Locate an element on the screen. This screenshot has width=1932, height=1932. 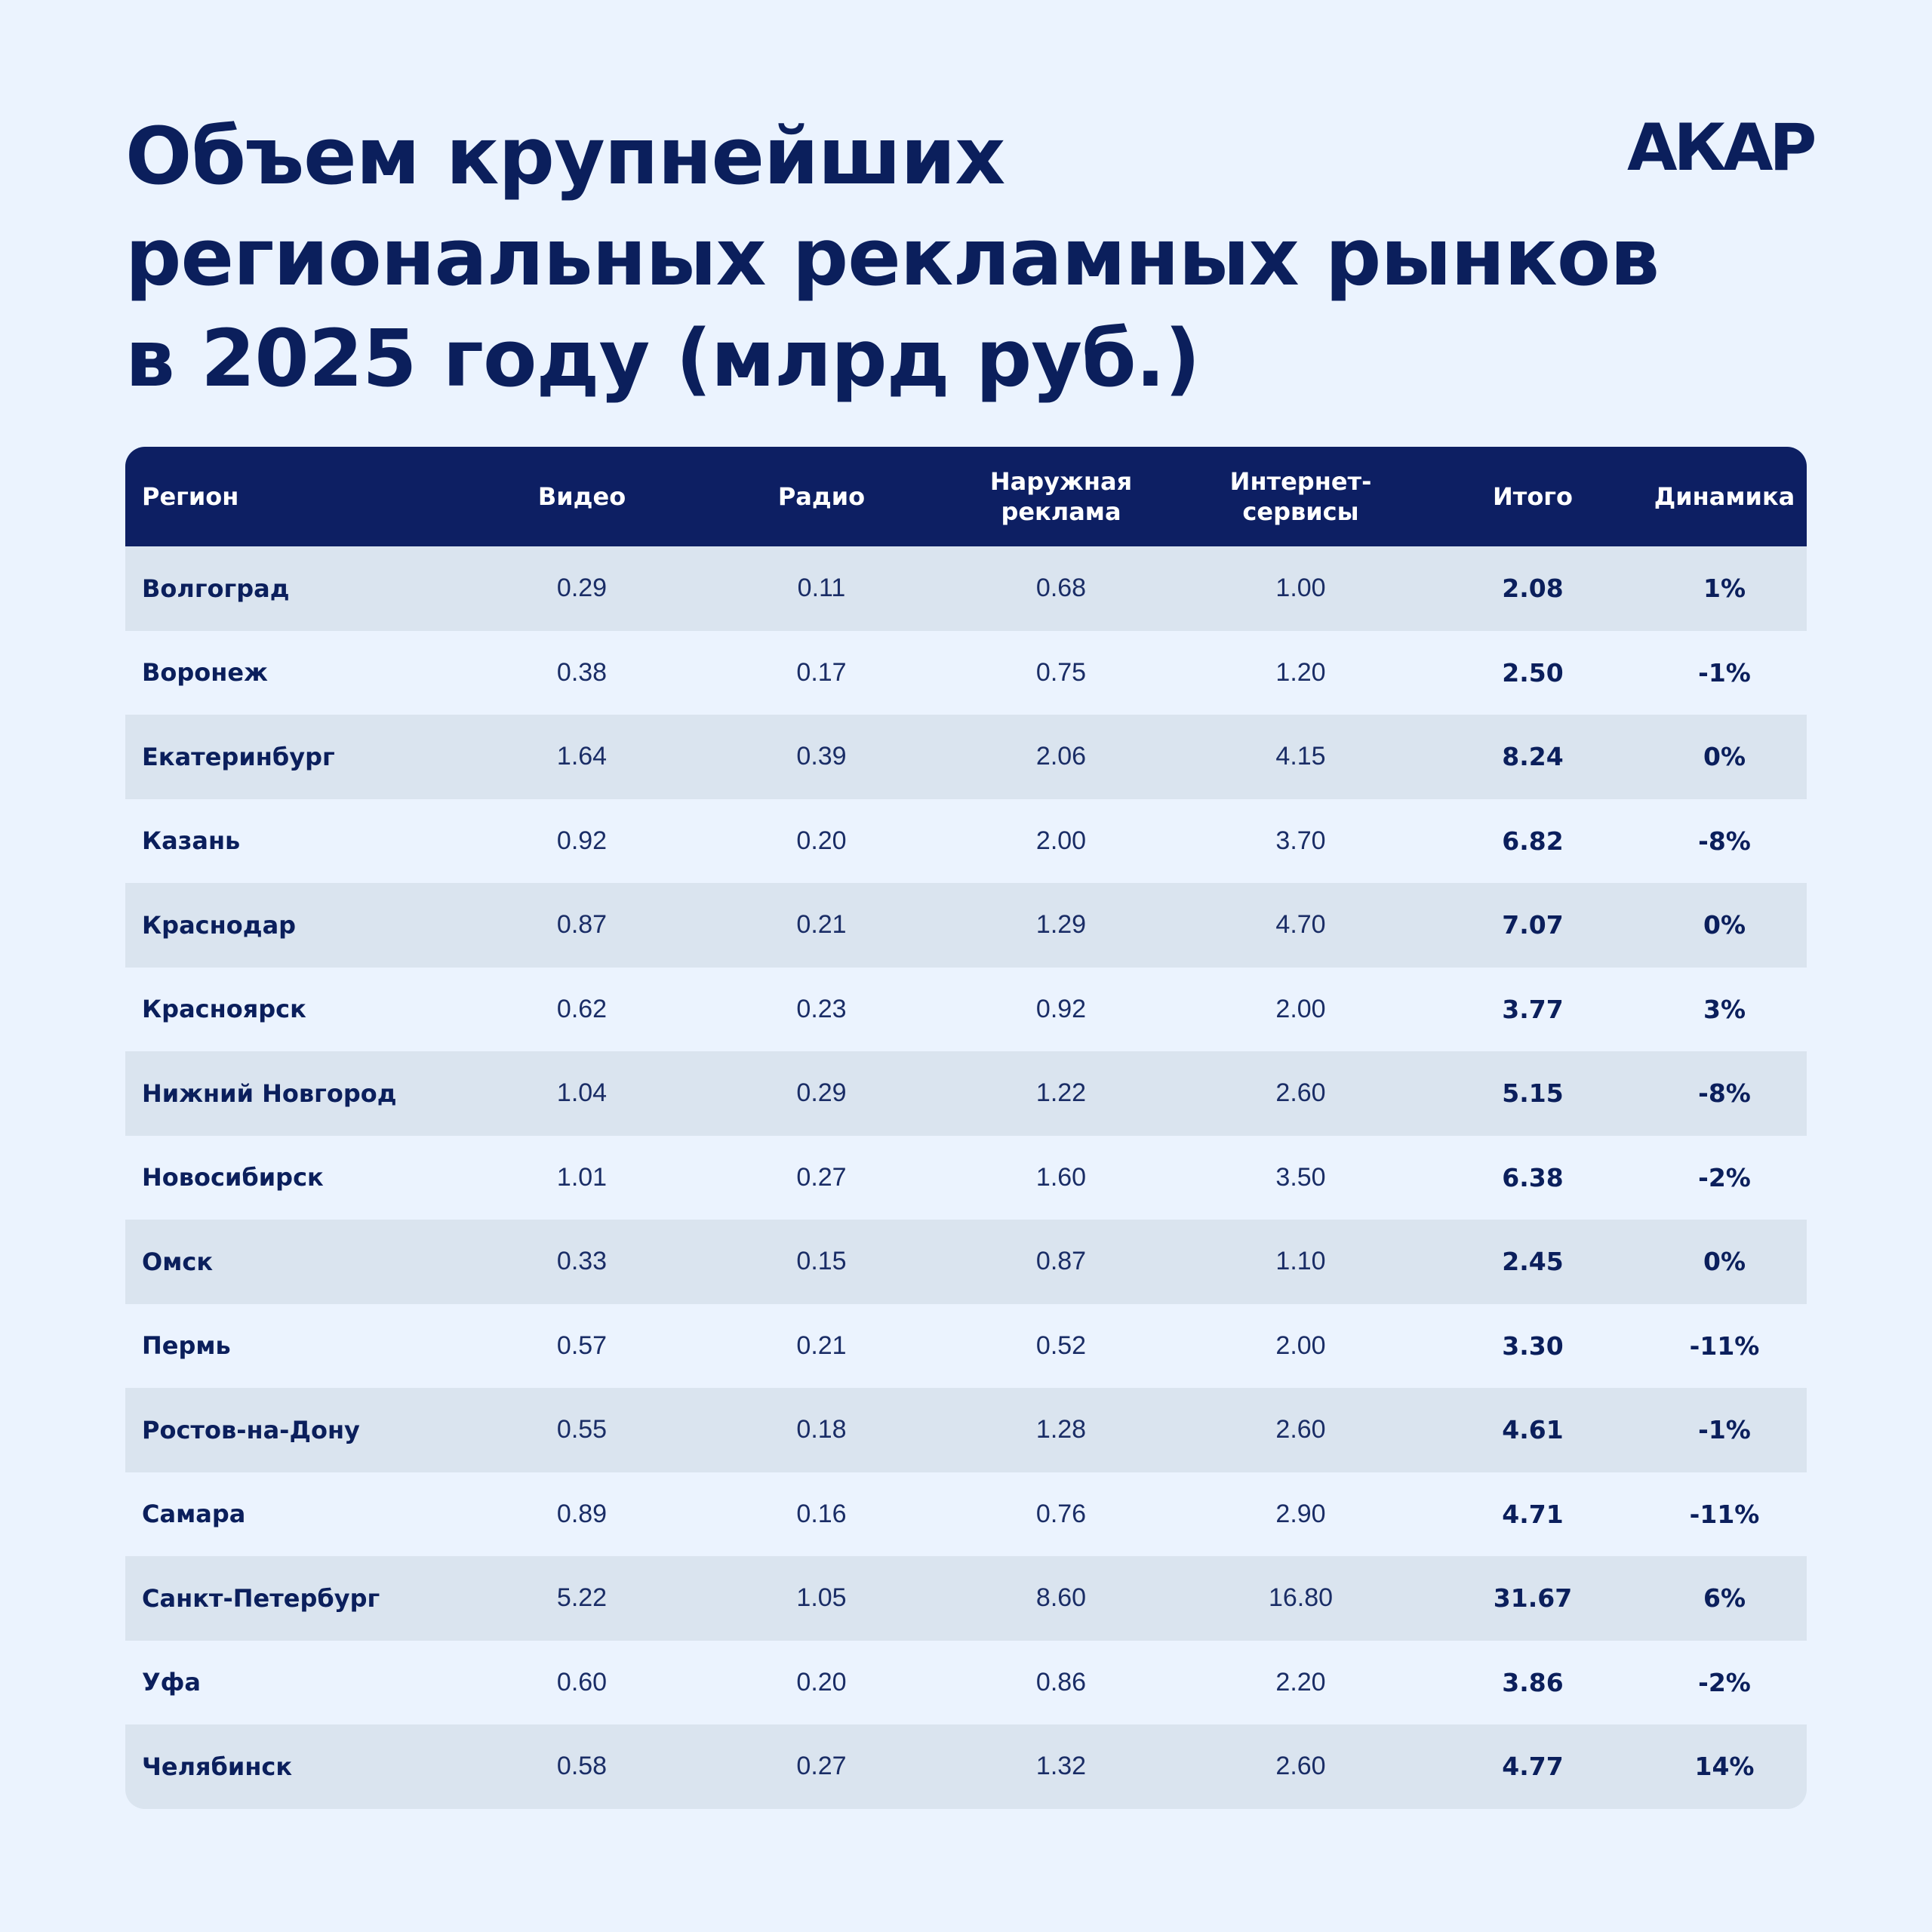
table-row: Казань 0.92 0.20 2.00 3.70 6.82 -8% is located at coordinates (966, 840).